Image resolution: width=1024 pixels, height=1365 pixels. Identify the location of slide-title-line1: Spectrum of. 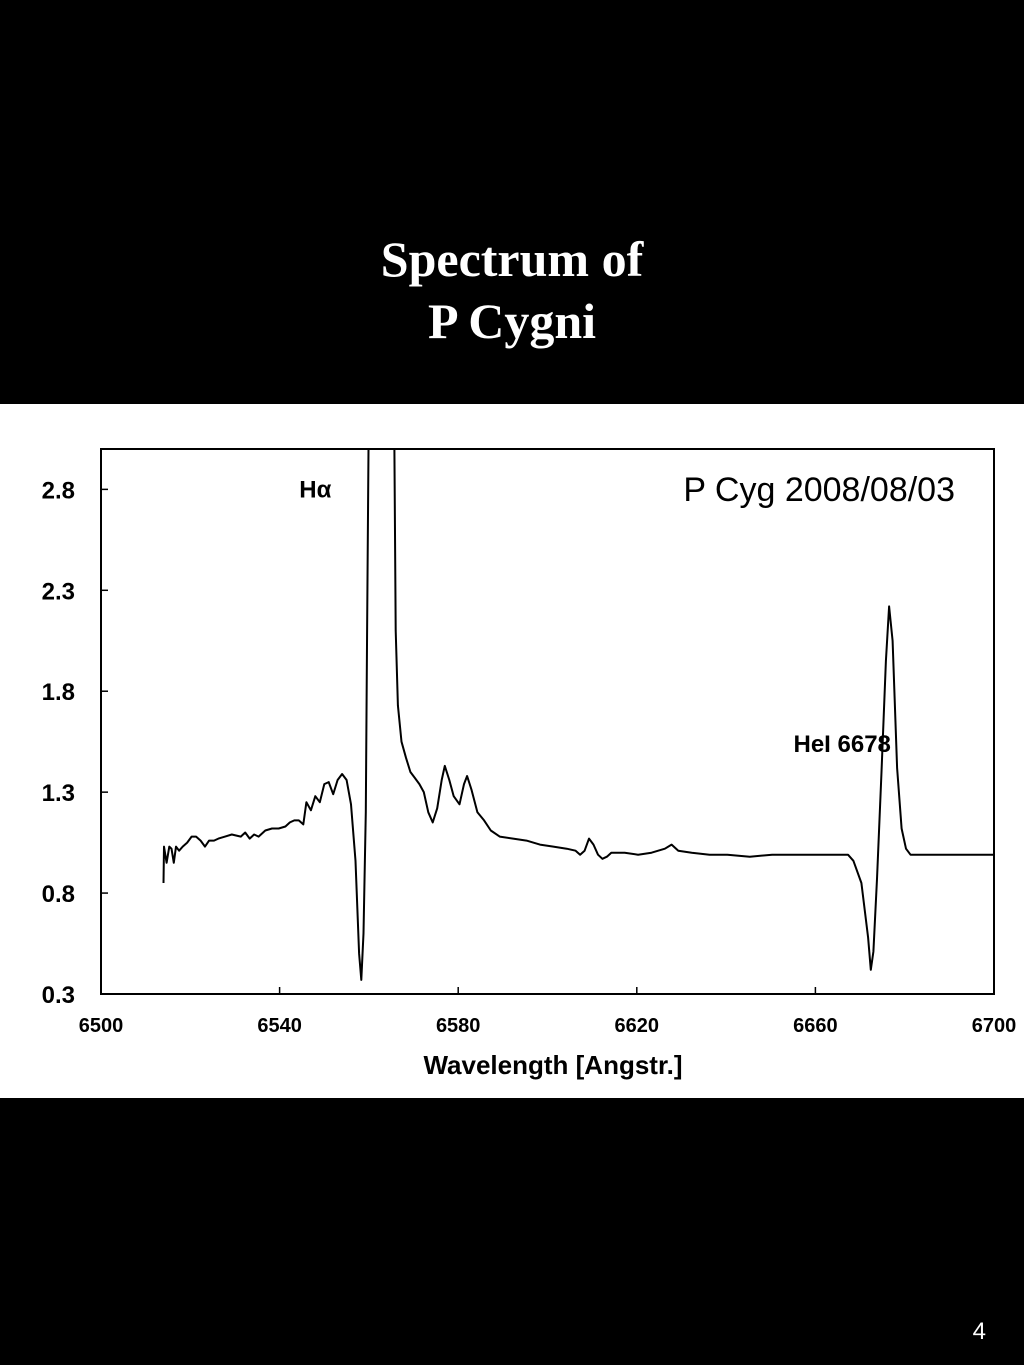
(512, 259).